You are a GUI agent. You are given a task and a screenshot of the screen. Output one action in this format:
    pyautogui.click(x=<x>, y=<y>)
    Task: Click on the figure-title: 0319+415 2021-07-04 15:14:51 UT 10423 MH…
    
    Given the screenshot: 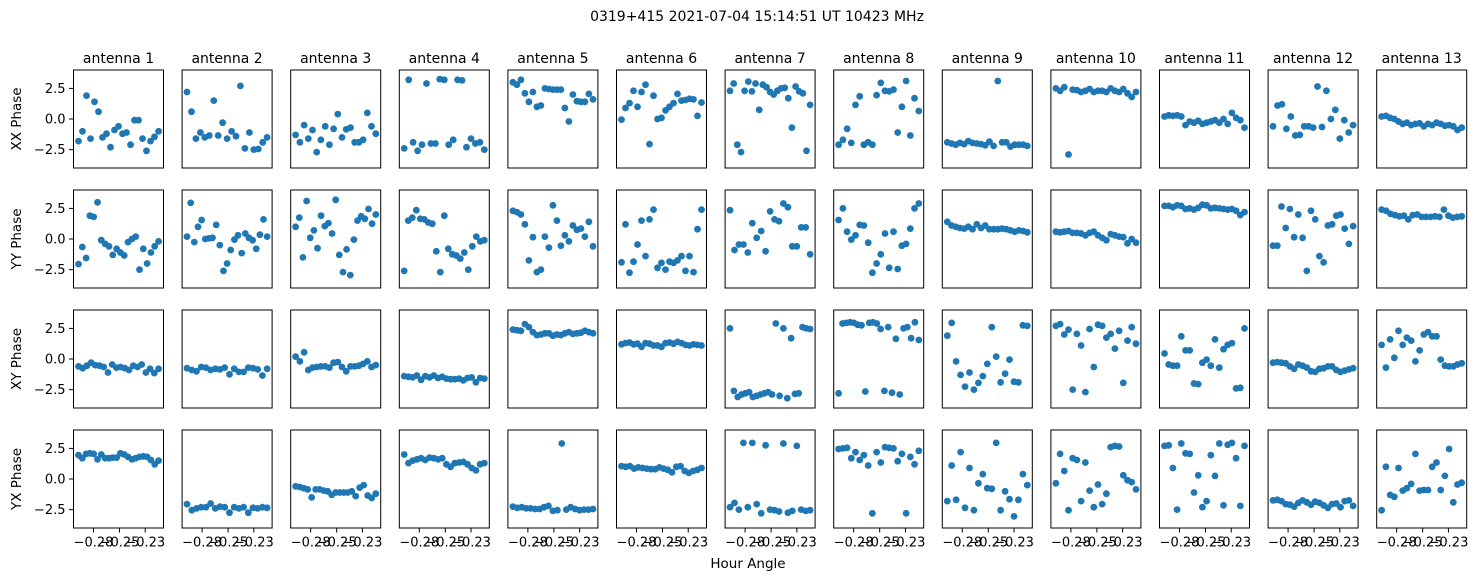 What is the action you would take?
    pyautogui.click(x=757, y=17)
    